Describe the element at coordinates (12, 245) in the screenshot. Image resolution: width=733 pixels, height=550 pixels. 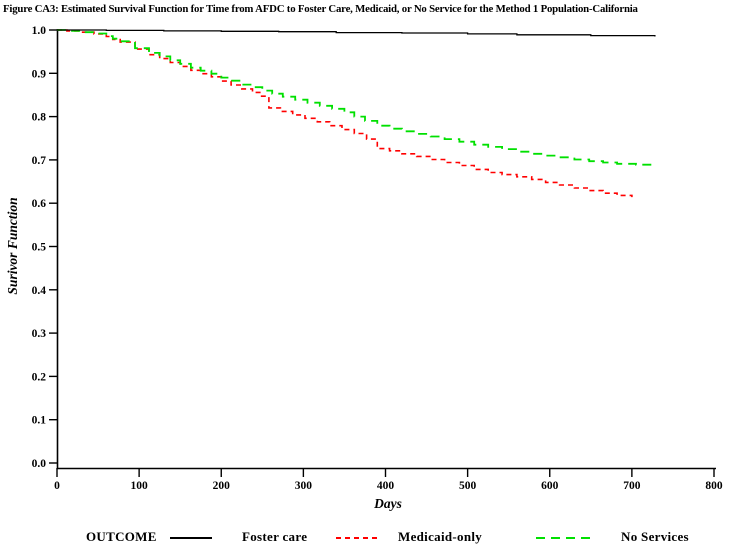
I see `y-axis-label: Surivor Function` at that location.